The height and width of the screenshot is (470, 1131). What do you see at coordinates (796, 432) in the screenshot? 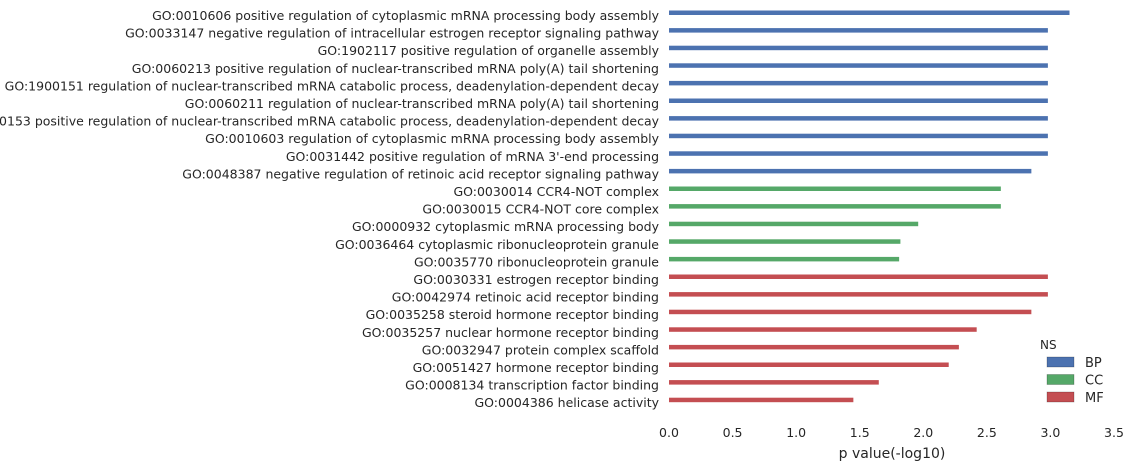
I see `x-tick-label: 1.0` at bounding box center [796, 432].